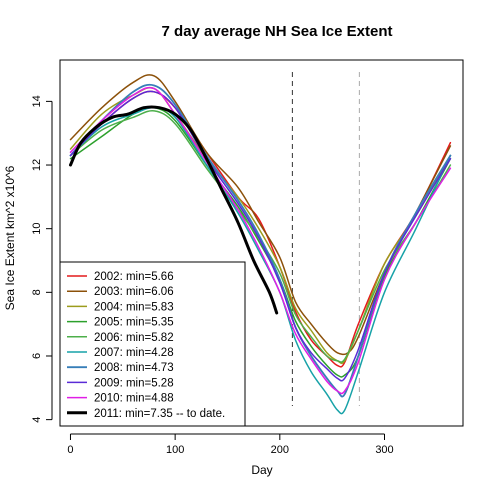  Describe the element at coordinates (37, 101) in the screenshot. I see `y-tick-label: 14` at that location.